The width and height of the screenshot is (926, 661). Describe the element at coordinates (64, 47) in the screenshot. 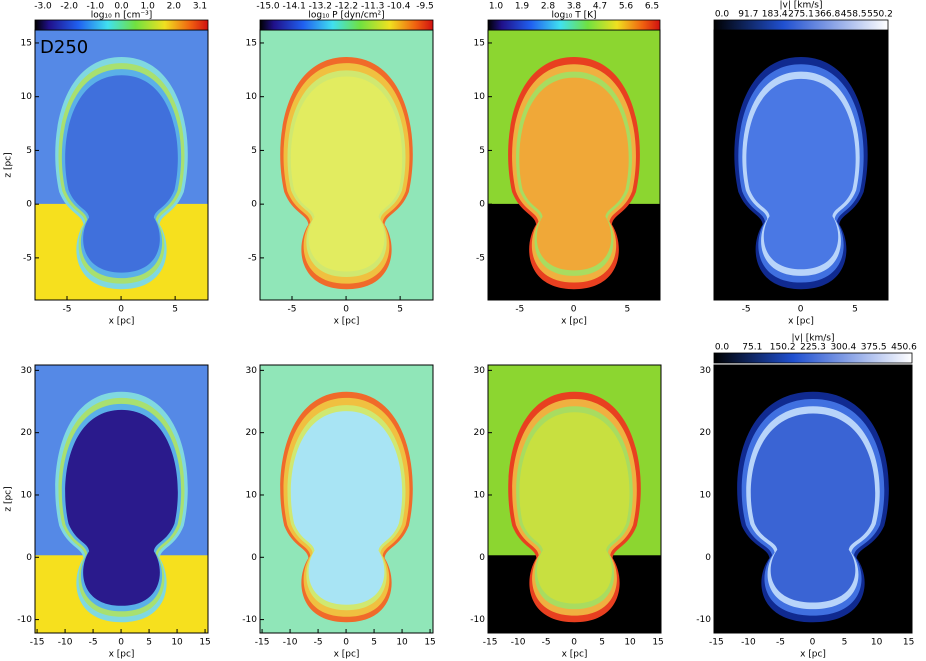

I see `run-label: D250` at that location.